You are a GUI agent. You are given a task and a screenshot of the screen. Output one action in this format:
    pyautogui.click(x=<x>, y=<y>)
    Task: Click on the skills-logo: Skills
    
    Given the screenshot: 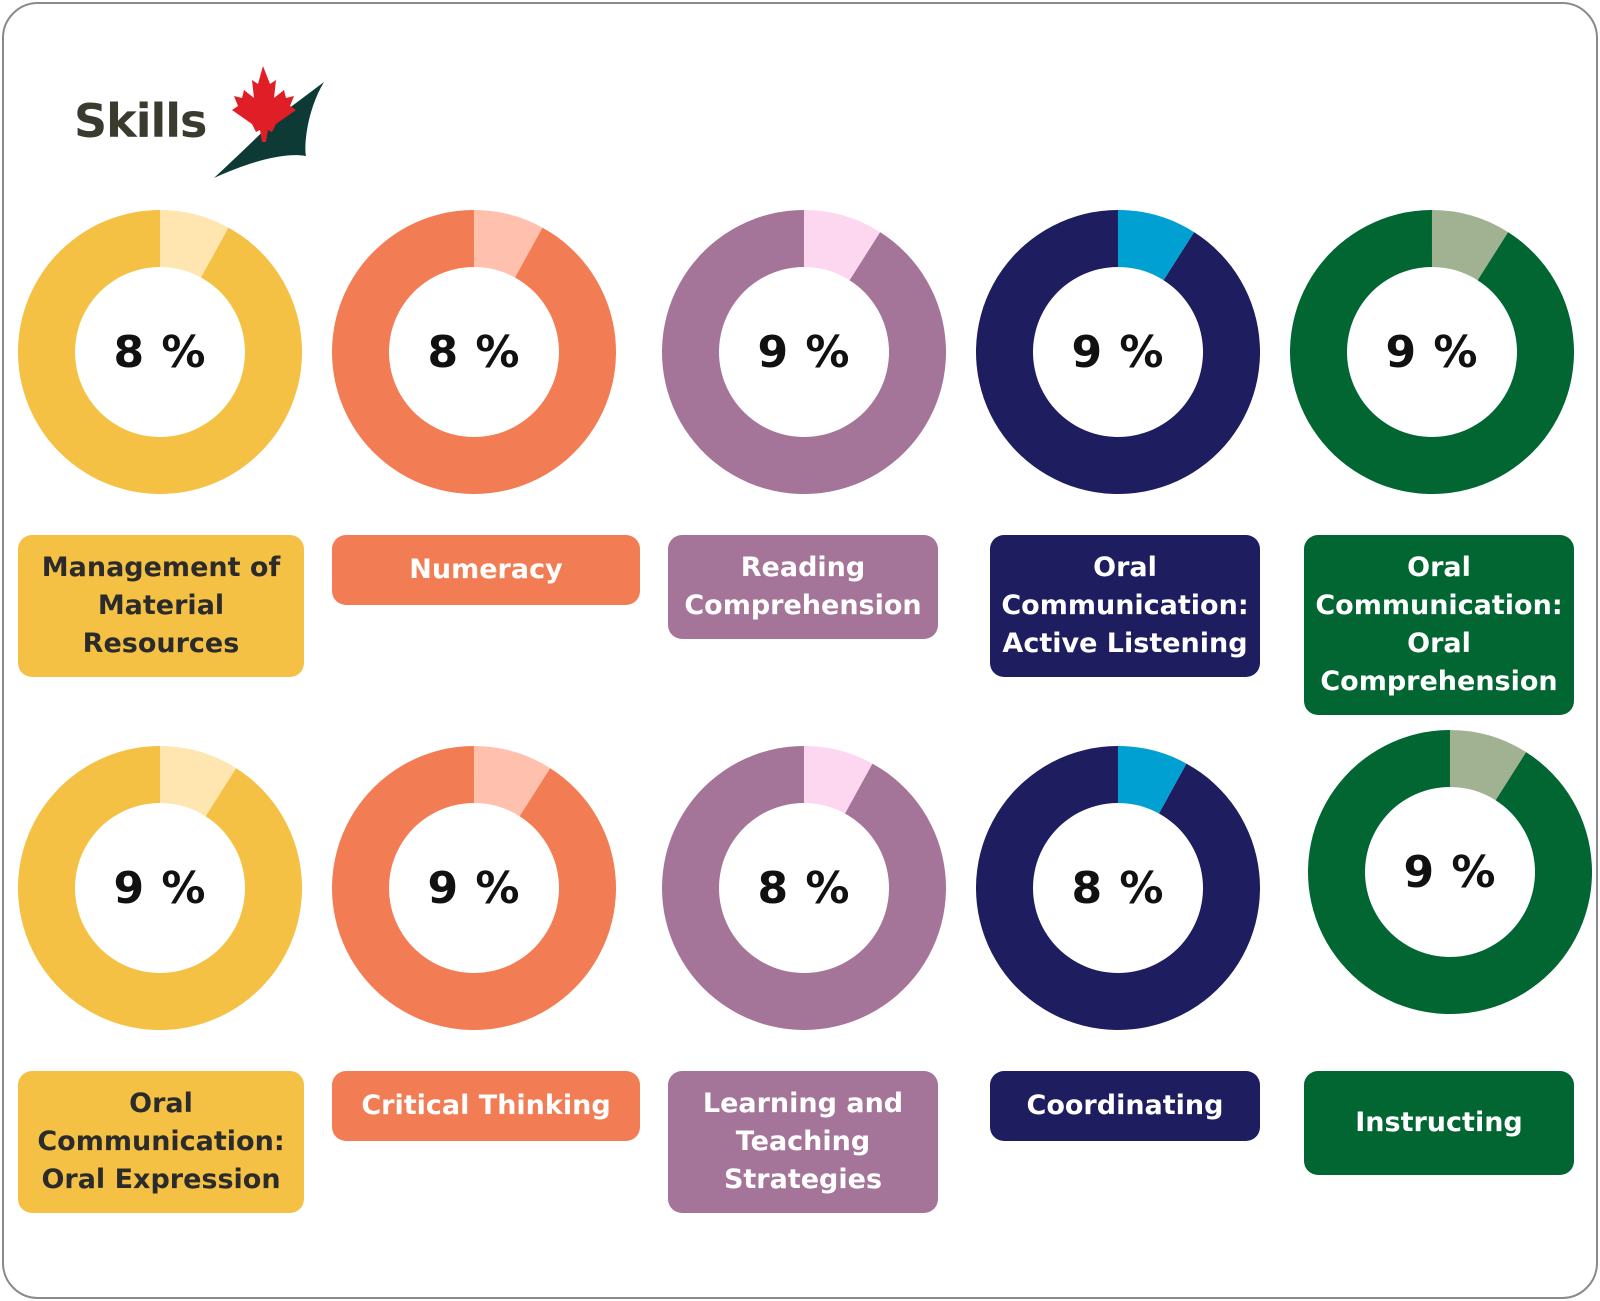 What is the action you would take?
    pyautogui.click(x=209, y=125)
    